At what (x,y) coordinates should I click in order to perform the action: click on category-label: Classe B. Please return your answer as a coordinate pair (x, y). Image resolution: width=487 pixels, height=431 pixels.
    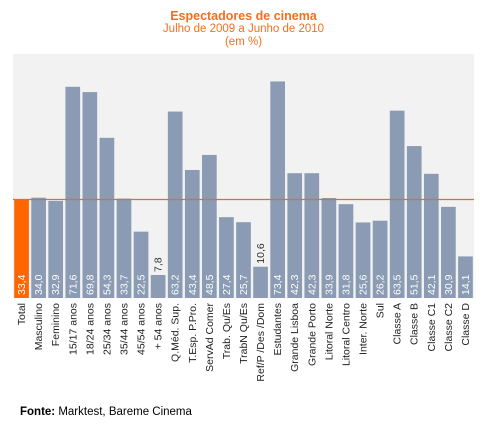
    Looking at the image, I should click on (415, 324).